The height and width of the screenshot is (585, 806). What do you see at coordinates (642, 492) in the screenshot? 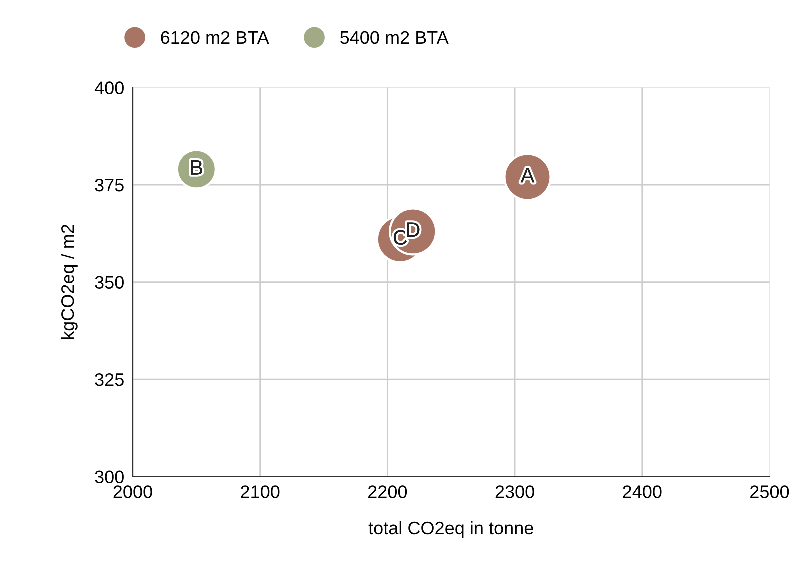
I see `x-tick-label: 2400` at bounding box center [642, 492].